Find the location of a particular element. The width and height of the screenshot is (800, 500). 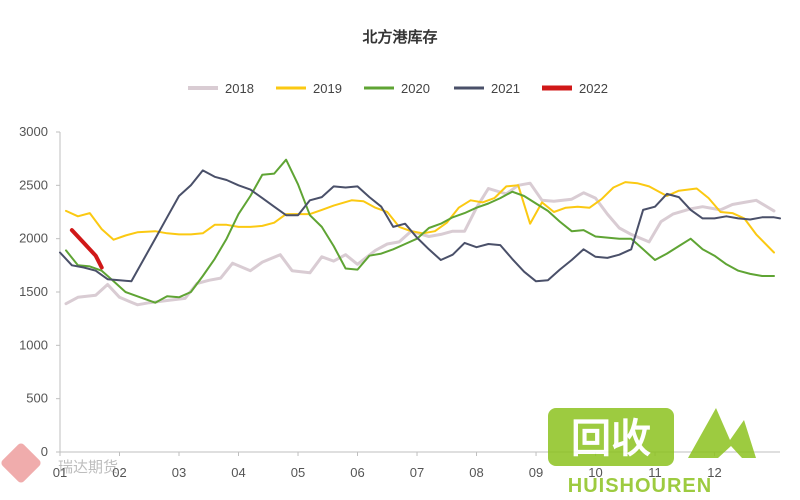

legend-label: 2022 is located at coordinates (593, 88).